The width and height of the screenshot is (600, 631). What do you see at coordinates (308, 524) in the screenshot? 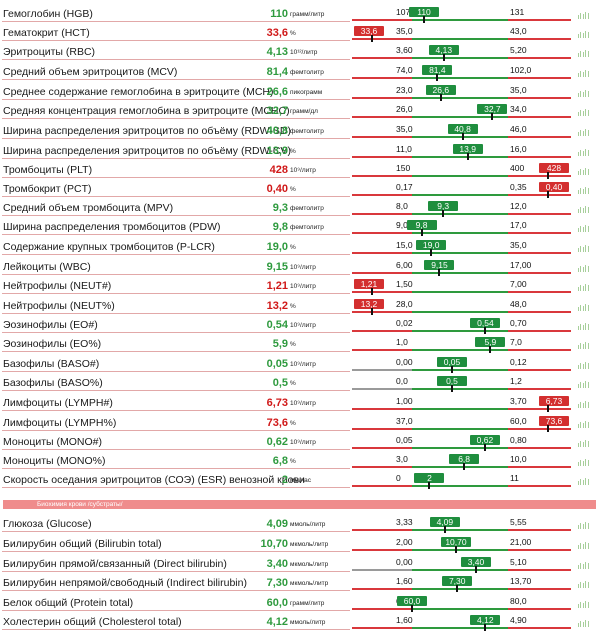
I see `test-unit: ммоль/литр` at bounding box center [308, 524].